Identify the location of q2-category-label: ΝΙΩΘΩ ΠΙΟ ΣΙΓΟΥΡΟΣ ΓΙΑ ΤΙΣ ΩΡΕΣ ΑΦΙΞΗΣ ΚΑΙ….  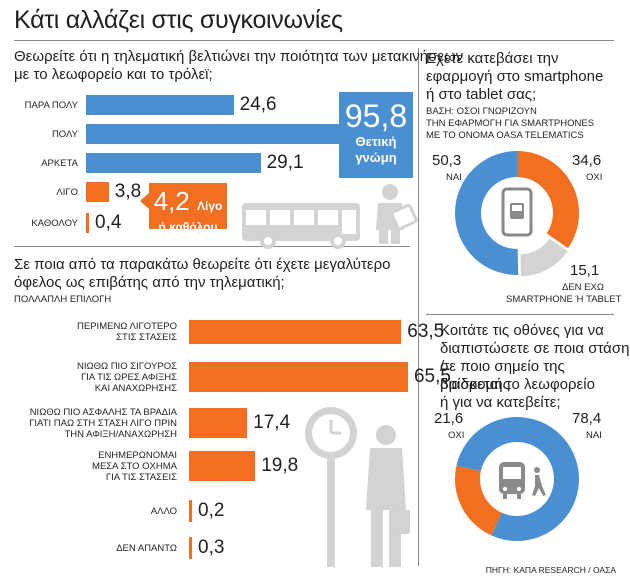
(98, 377).